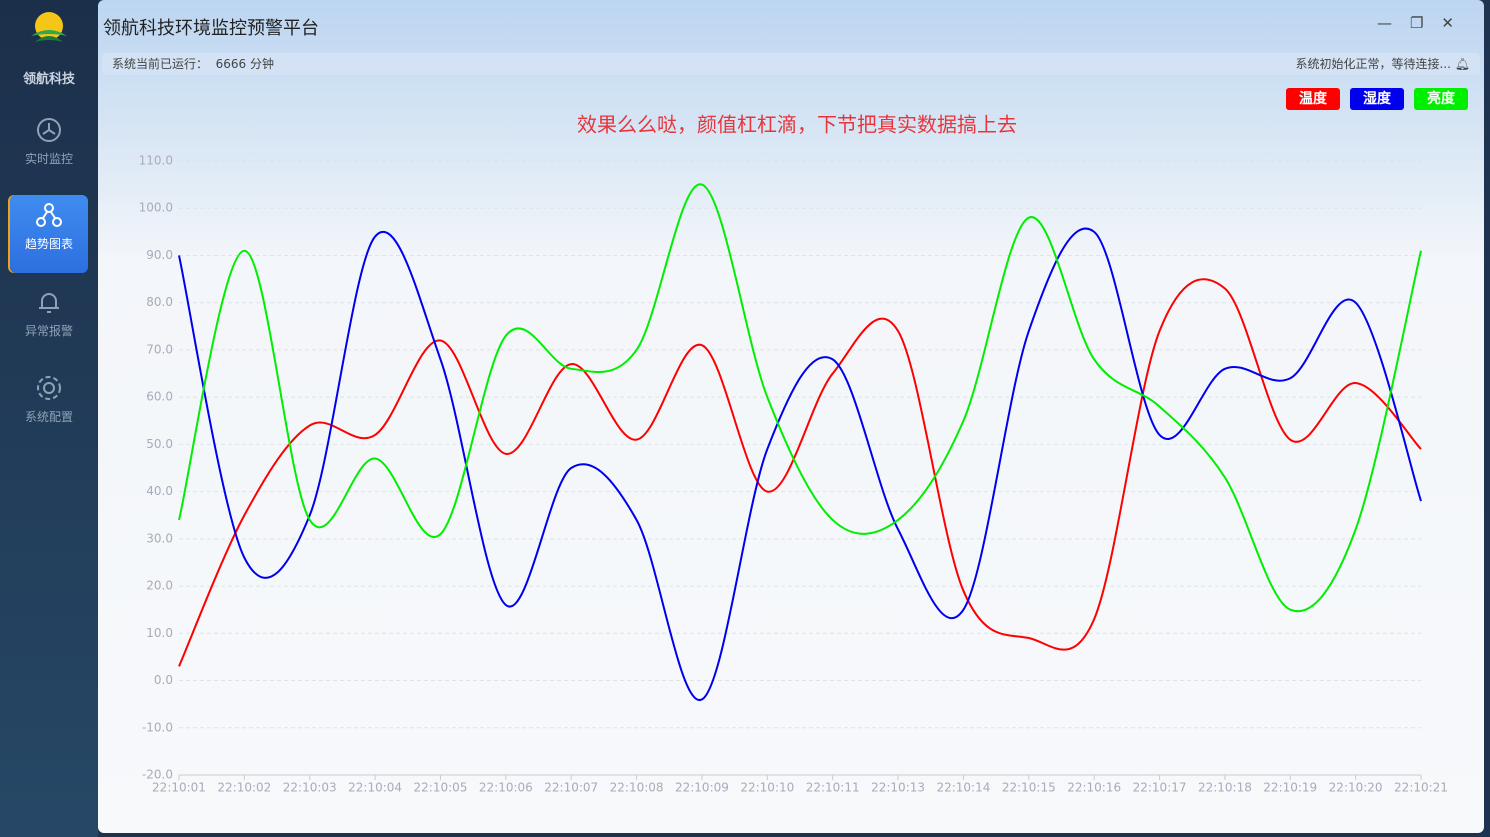  Describe the element at coordinates (1290, 788) in the screenshot. I see `x-tick-label: 22:10:19` at that location.